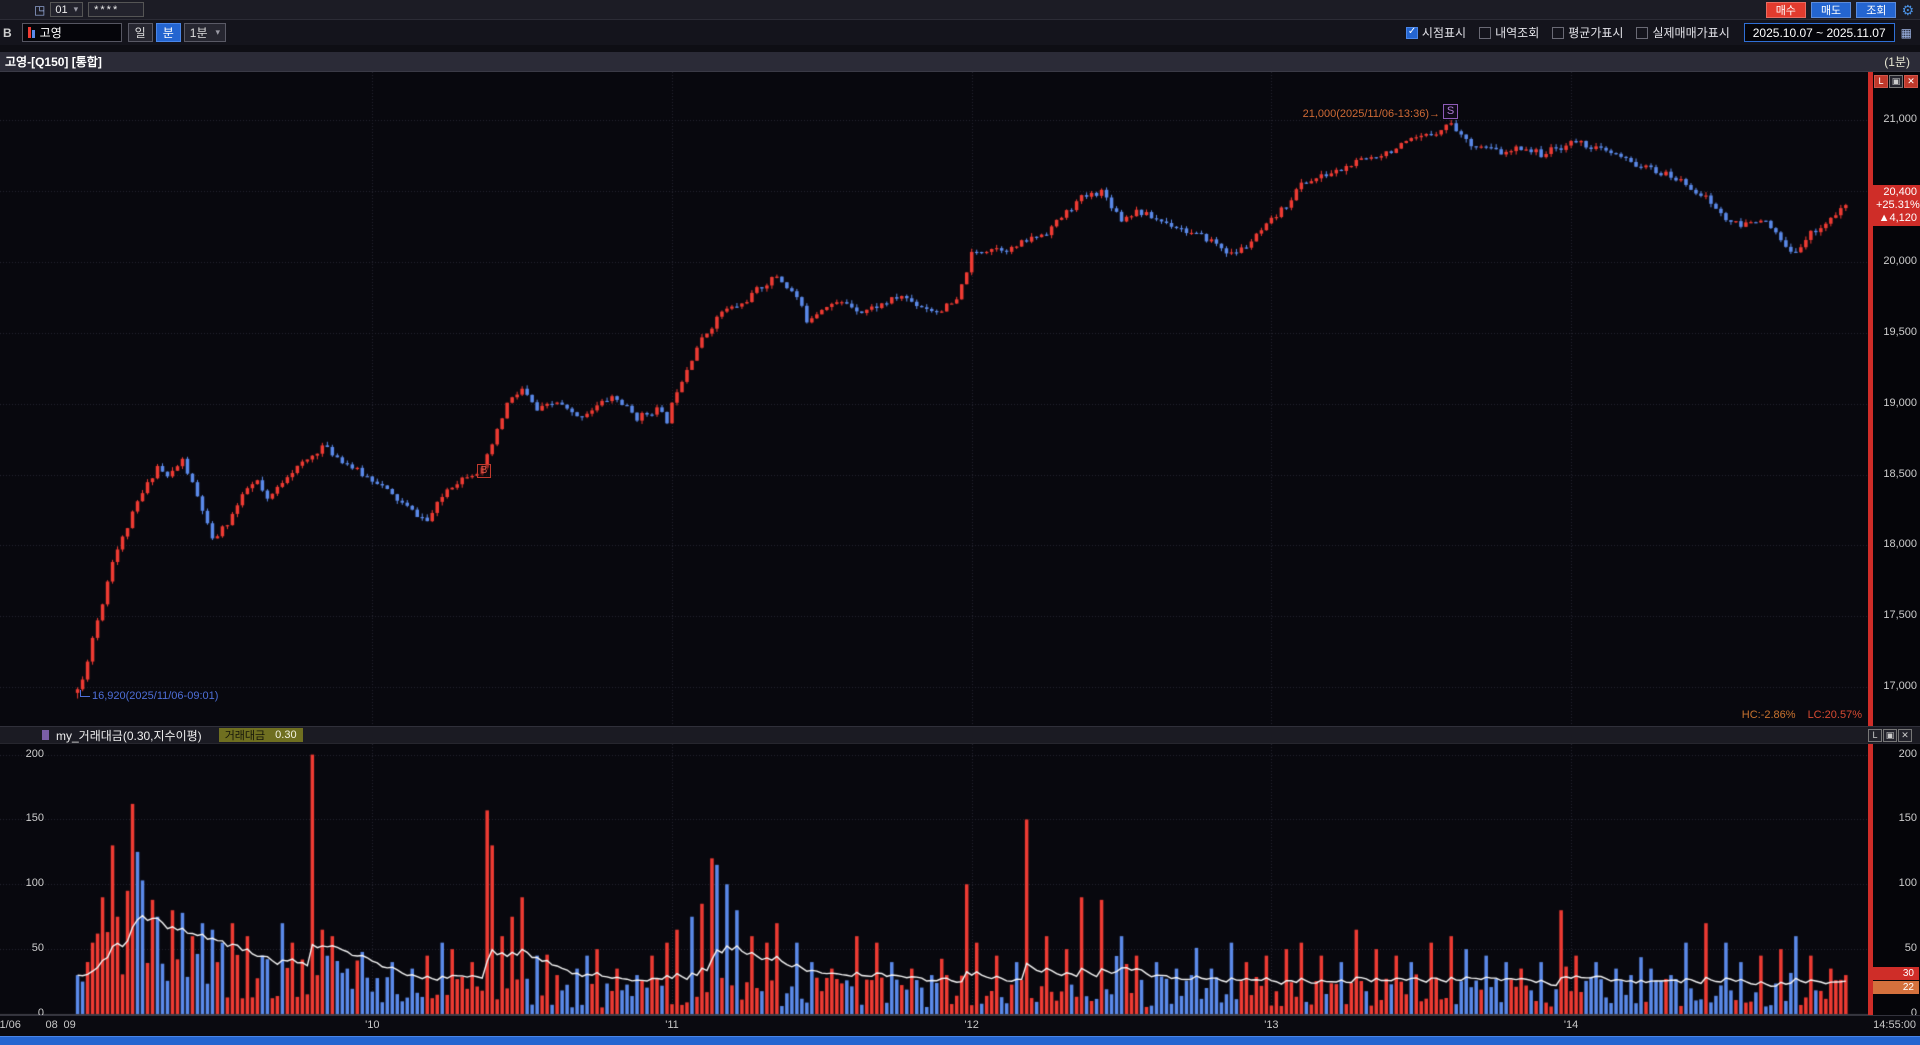 The width and height of the screenshot is (1920, 1045). Describe the element at coordinates (69, 1025) in the screenshot. I see `time-axis-label: 09` at that location.